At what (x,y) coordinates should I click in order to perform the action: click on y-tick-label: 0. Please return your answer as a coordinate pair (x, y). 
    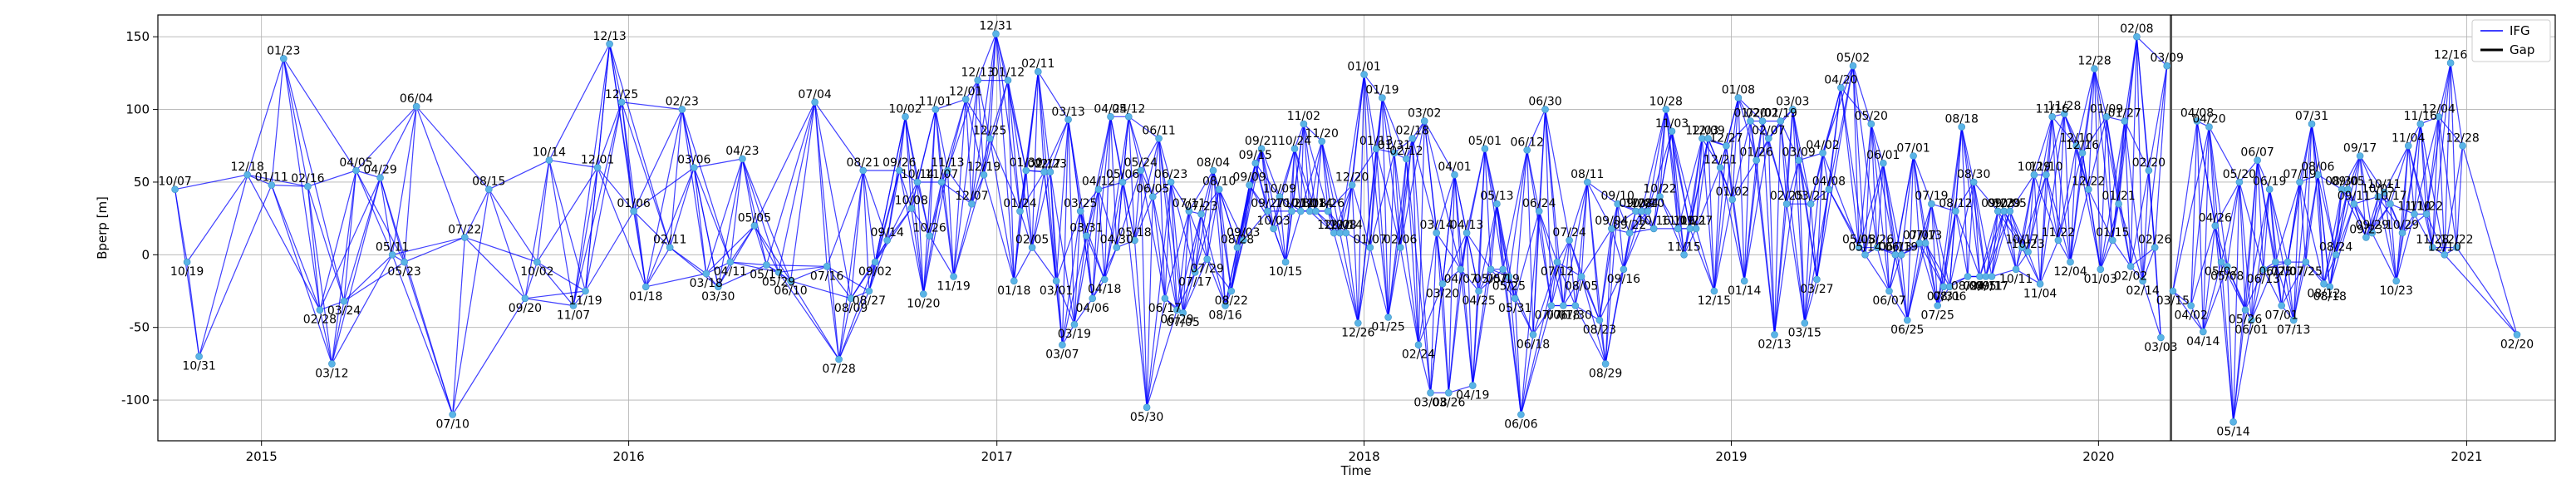
    Looking at the image, I should click on (145, 255).